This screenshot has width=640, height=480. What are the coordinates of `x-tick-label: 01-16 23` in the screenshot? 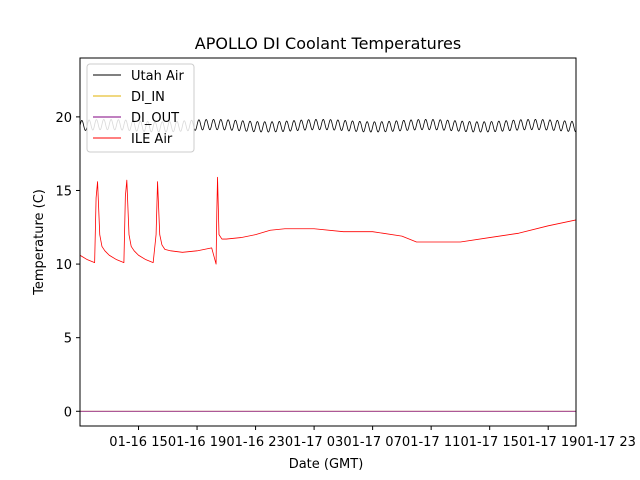 It's located at (255, 442).